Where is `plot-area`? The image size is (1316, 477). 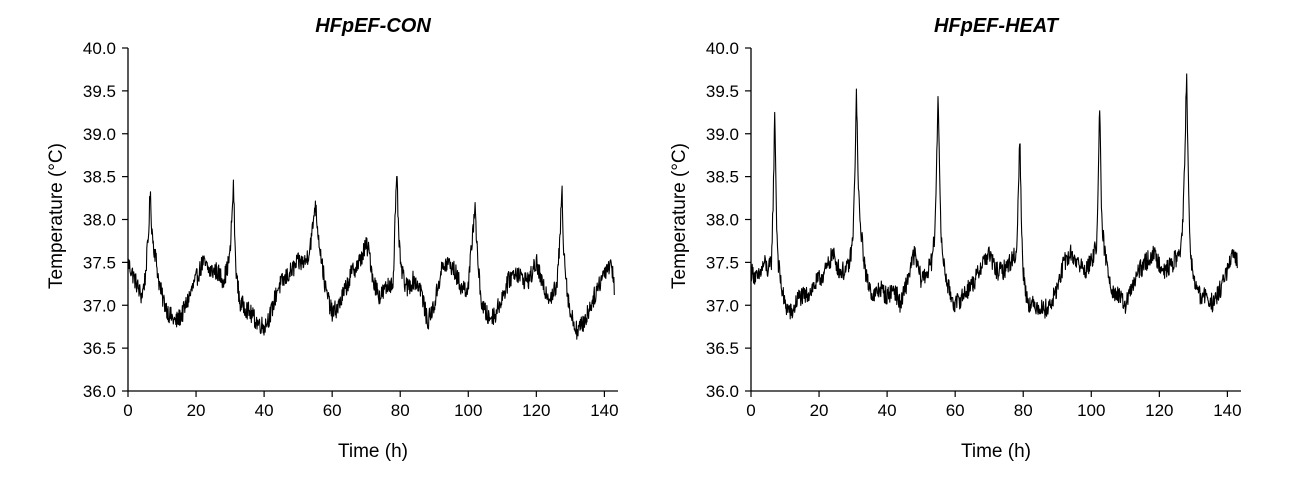
plot-area is located at coordinates (371, 257).